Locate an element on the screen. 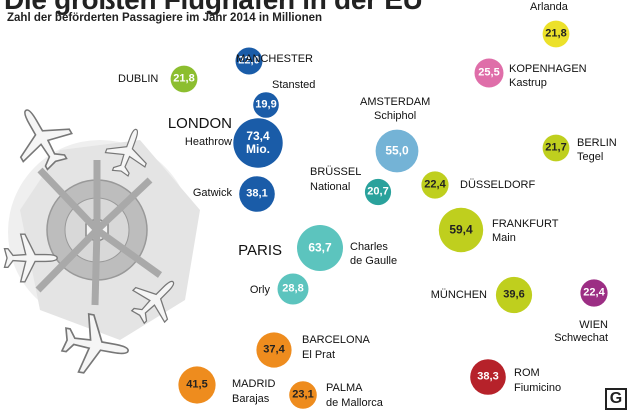 The height and width of the screenshot is (412, 630). value-label-palma: 23,1 is located at coordinates (303, 394).